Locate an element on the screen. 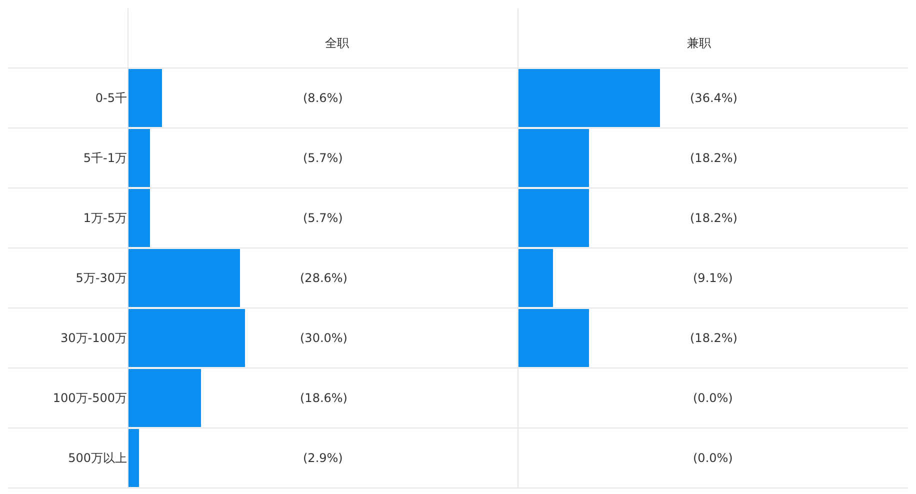  data-label: (30.0%) is located at coordinates (324, 338).